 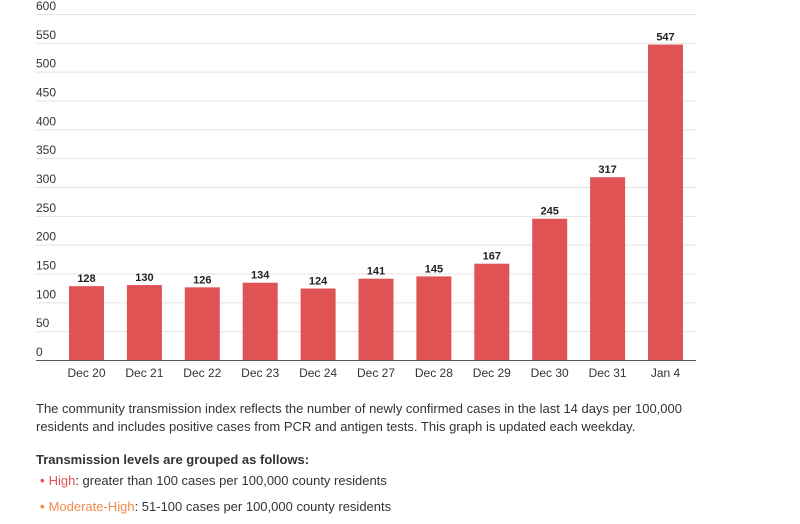 I want to click on bar-value-label: 134, so click(x=260, y=276).